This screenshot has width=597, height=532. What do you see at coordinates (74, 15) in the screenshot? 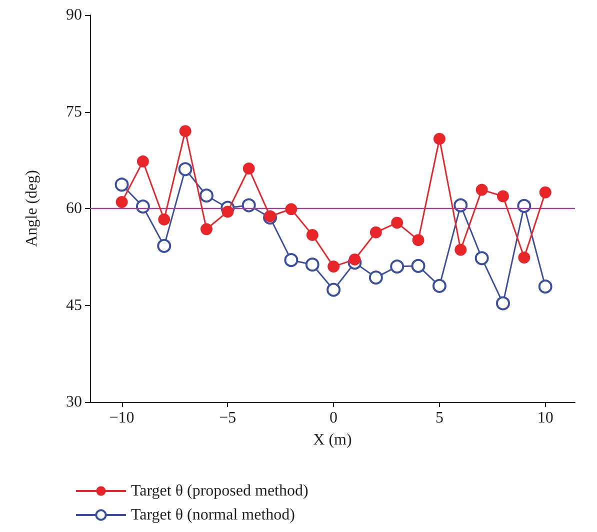
I see `y-tick-label: 90` at bounding box center [74, 15].